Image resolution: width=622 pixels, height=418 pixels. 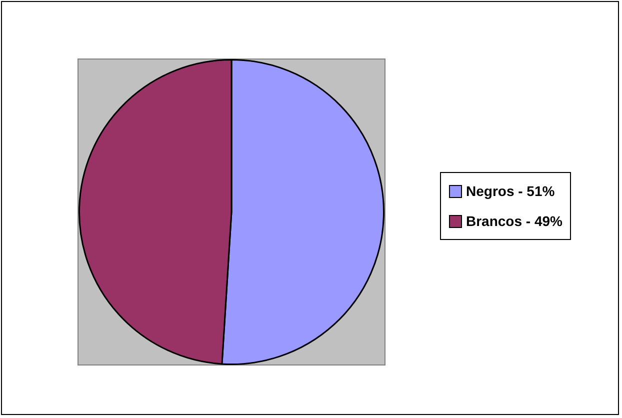 I want to click on legend-label: Brancos - 49%, so click(x=514, y=221).